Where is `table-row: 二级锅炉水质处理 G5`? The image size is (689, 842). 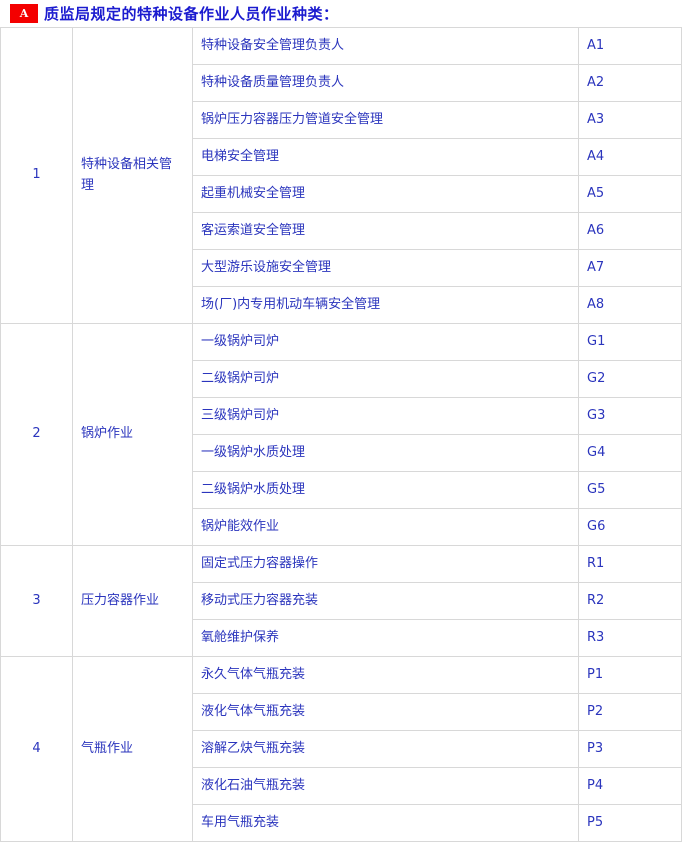
table-row: 二级锅炉水质处理 G5 is located at coordinates (341, 490).